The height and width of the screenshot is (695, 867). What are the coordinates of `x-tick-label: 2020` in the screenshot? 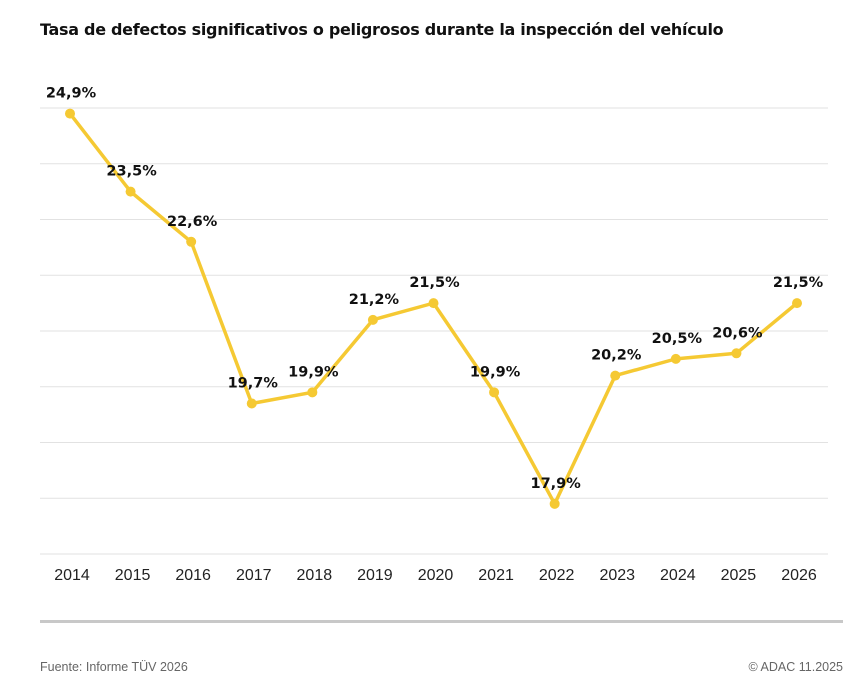 It's located at (436, 575).